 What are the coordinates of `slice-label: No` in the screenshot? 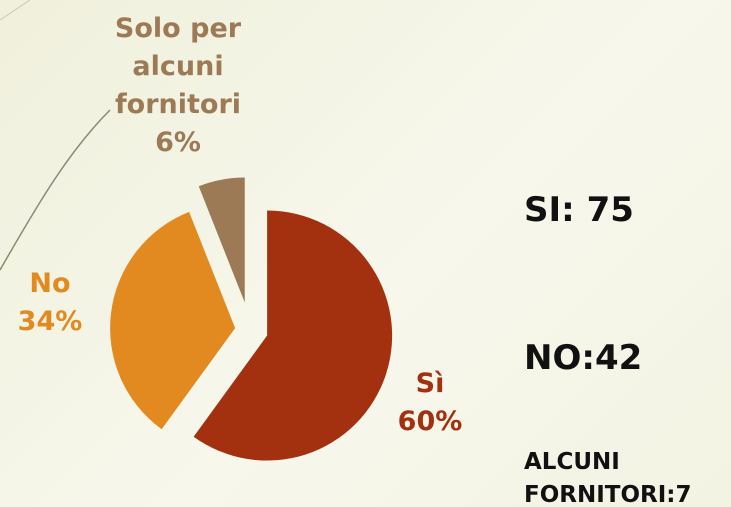 It's located at (50, 283).